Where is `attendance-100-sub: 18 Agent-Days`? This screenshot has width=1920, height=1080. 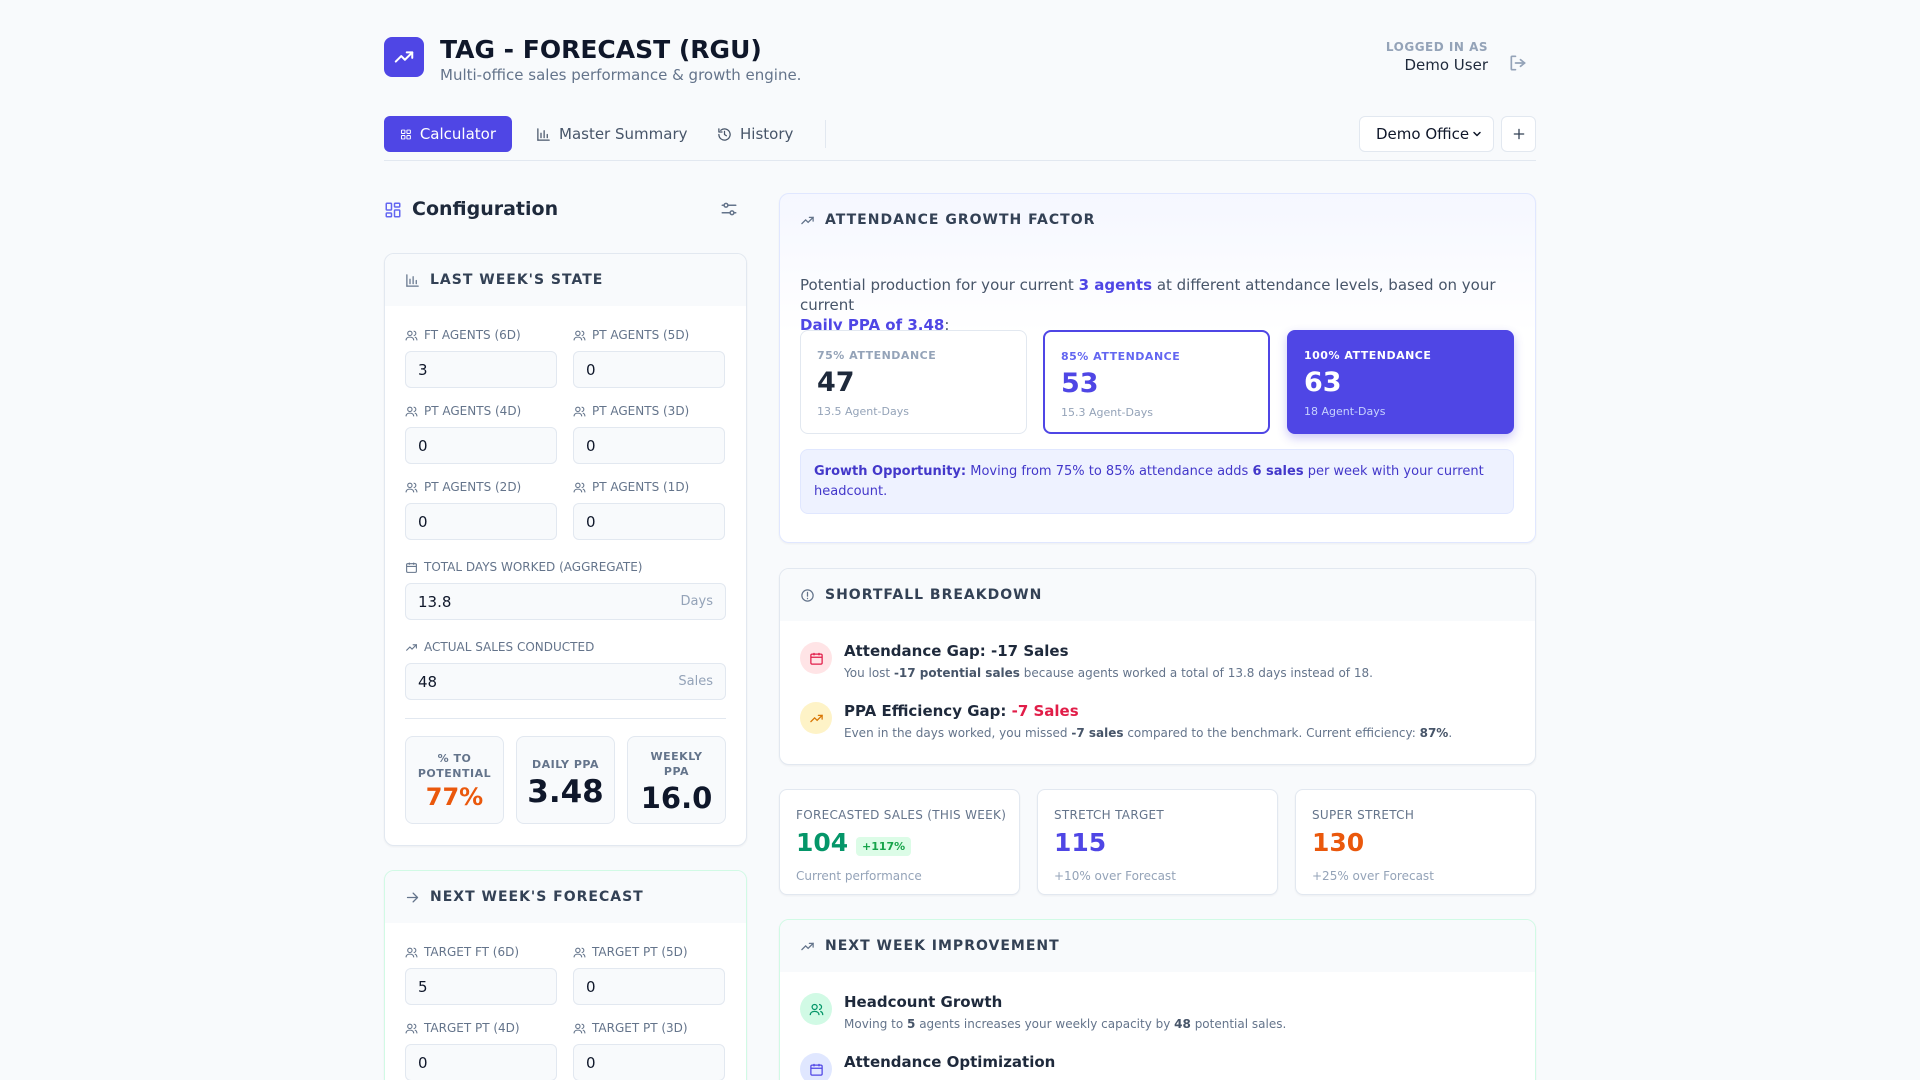
attendance-100-sub: 18 Agent-Days is located at coordinates (1345, 411).